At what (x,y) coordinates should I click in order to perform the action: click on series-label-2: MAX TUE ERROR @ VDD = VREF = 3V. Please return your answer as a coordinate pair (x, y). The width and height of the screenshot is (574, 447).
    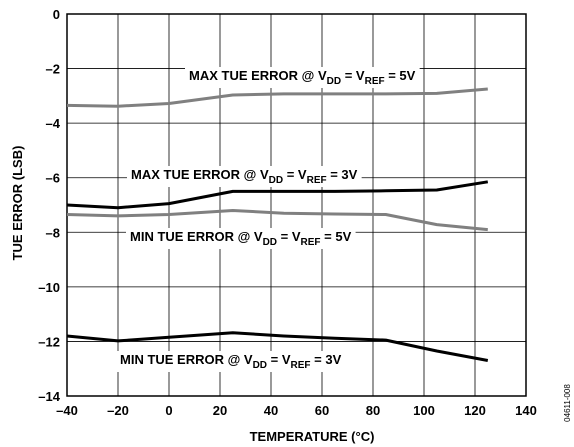
    Looking at the image, I should click on (244, 176).